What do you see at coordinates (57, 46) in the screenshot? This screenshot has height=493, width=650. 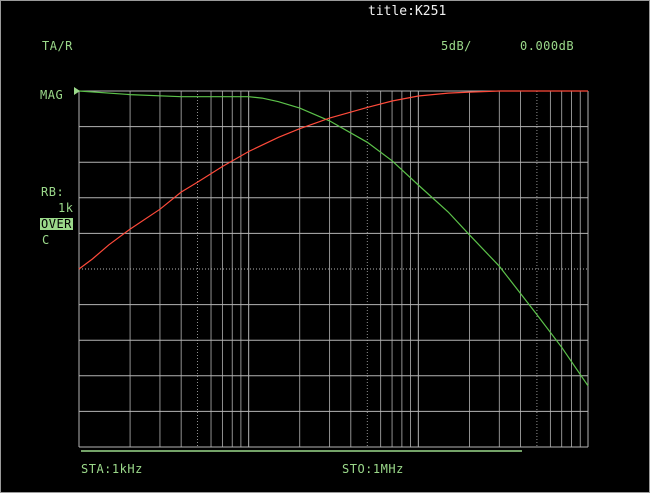 I see `mode-label: TA/R` at bounding box center [57, 46].